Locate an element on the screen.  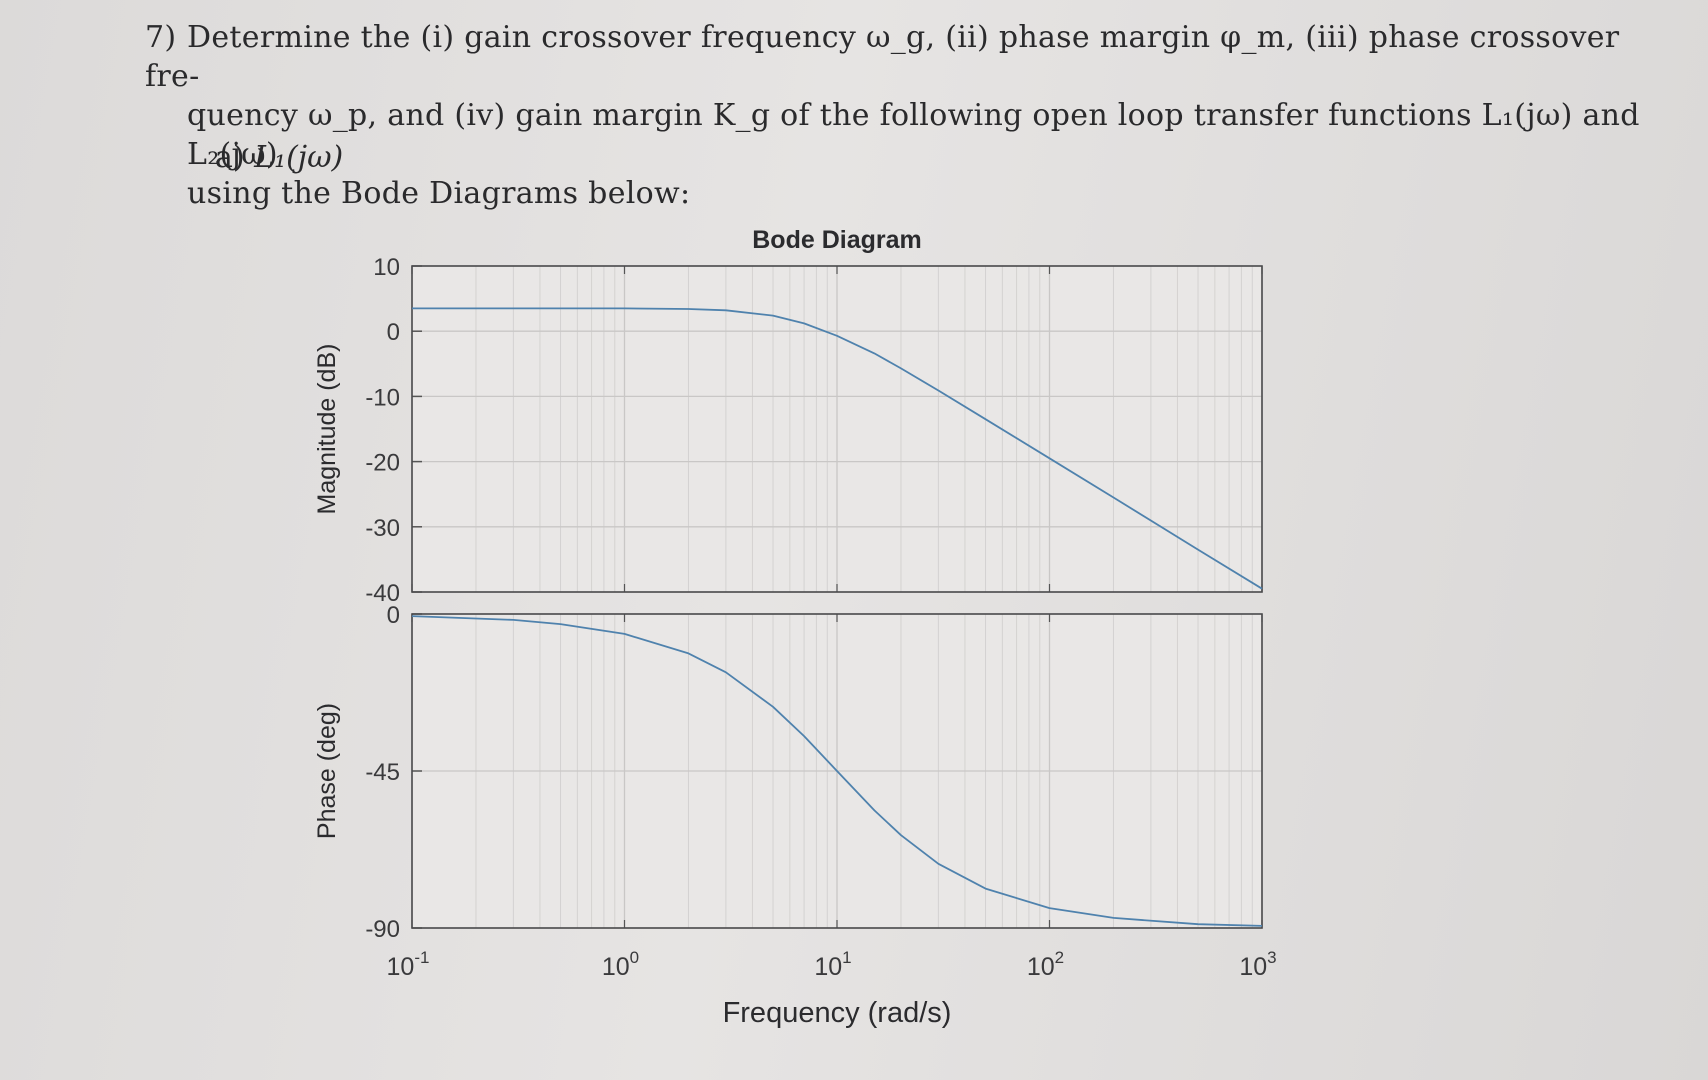
part-a: a) L₁(jω) is located at coordinates (279, 157).